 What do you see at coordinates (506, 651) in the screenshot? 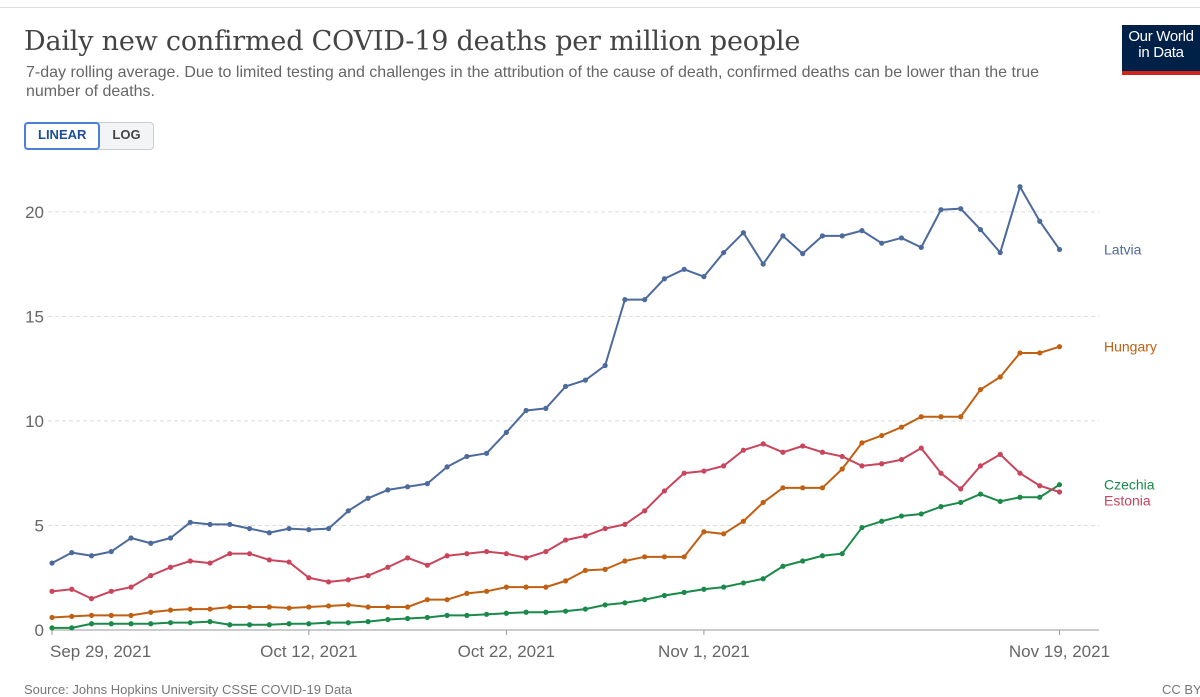
I see `x-tick-label-2: Oct 22, 2021` at bounding box center [506, 651].